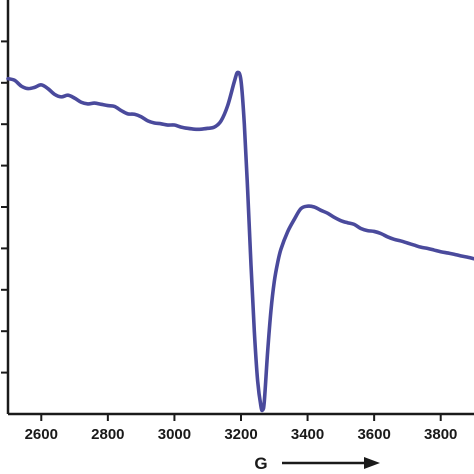  What do you see at coordinates (317, 463) in the screenshot?
I see `x-axis-title-group: G` at bounding box center [317, 463].